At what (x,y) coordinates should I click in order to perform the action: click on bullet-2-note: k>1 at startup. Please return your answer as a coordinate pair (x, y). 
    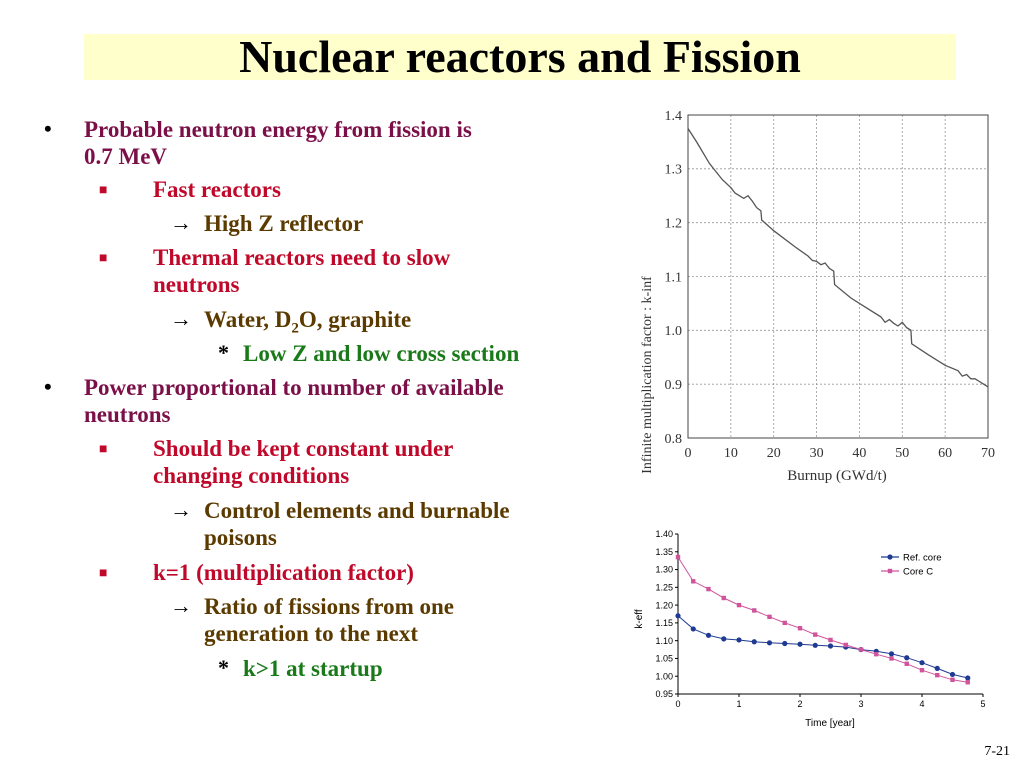
    Looking at the image, I should click on (313, 668).